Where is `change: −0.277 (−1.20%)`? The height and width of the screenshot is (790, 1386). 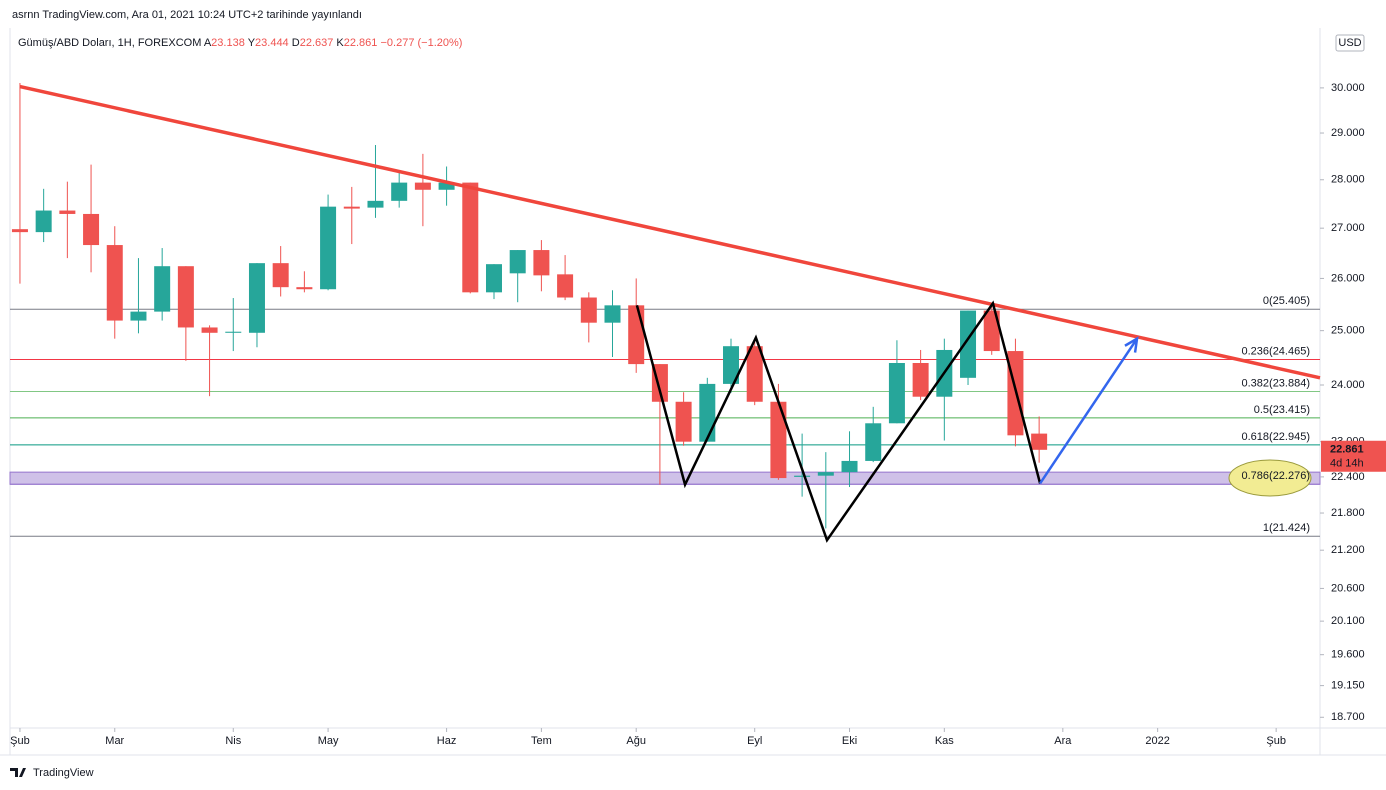
change: −0.277 (−1.20%) is located at coordinates (421, 43).